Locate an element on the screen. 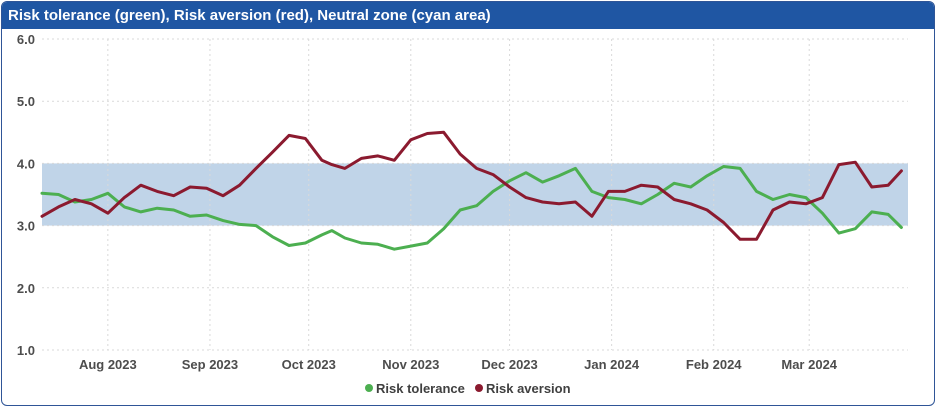 The width and height of the screenshot is (936, 407). legend: Risk tolerance Risk aversion is located at coordinates (468, 388).